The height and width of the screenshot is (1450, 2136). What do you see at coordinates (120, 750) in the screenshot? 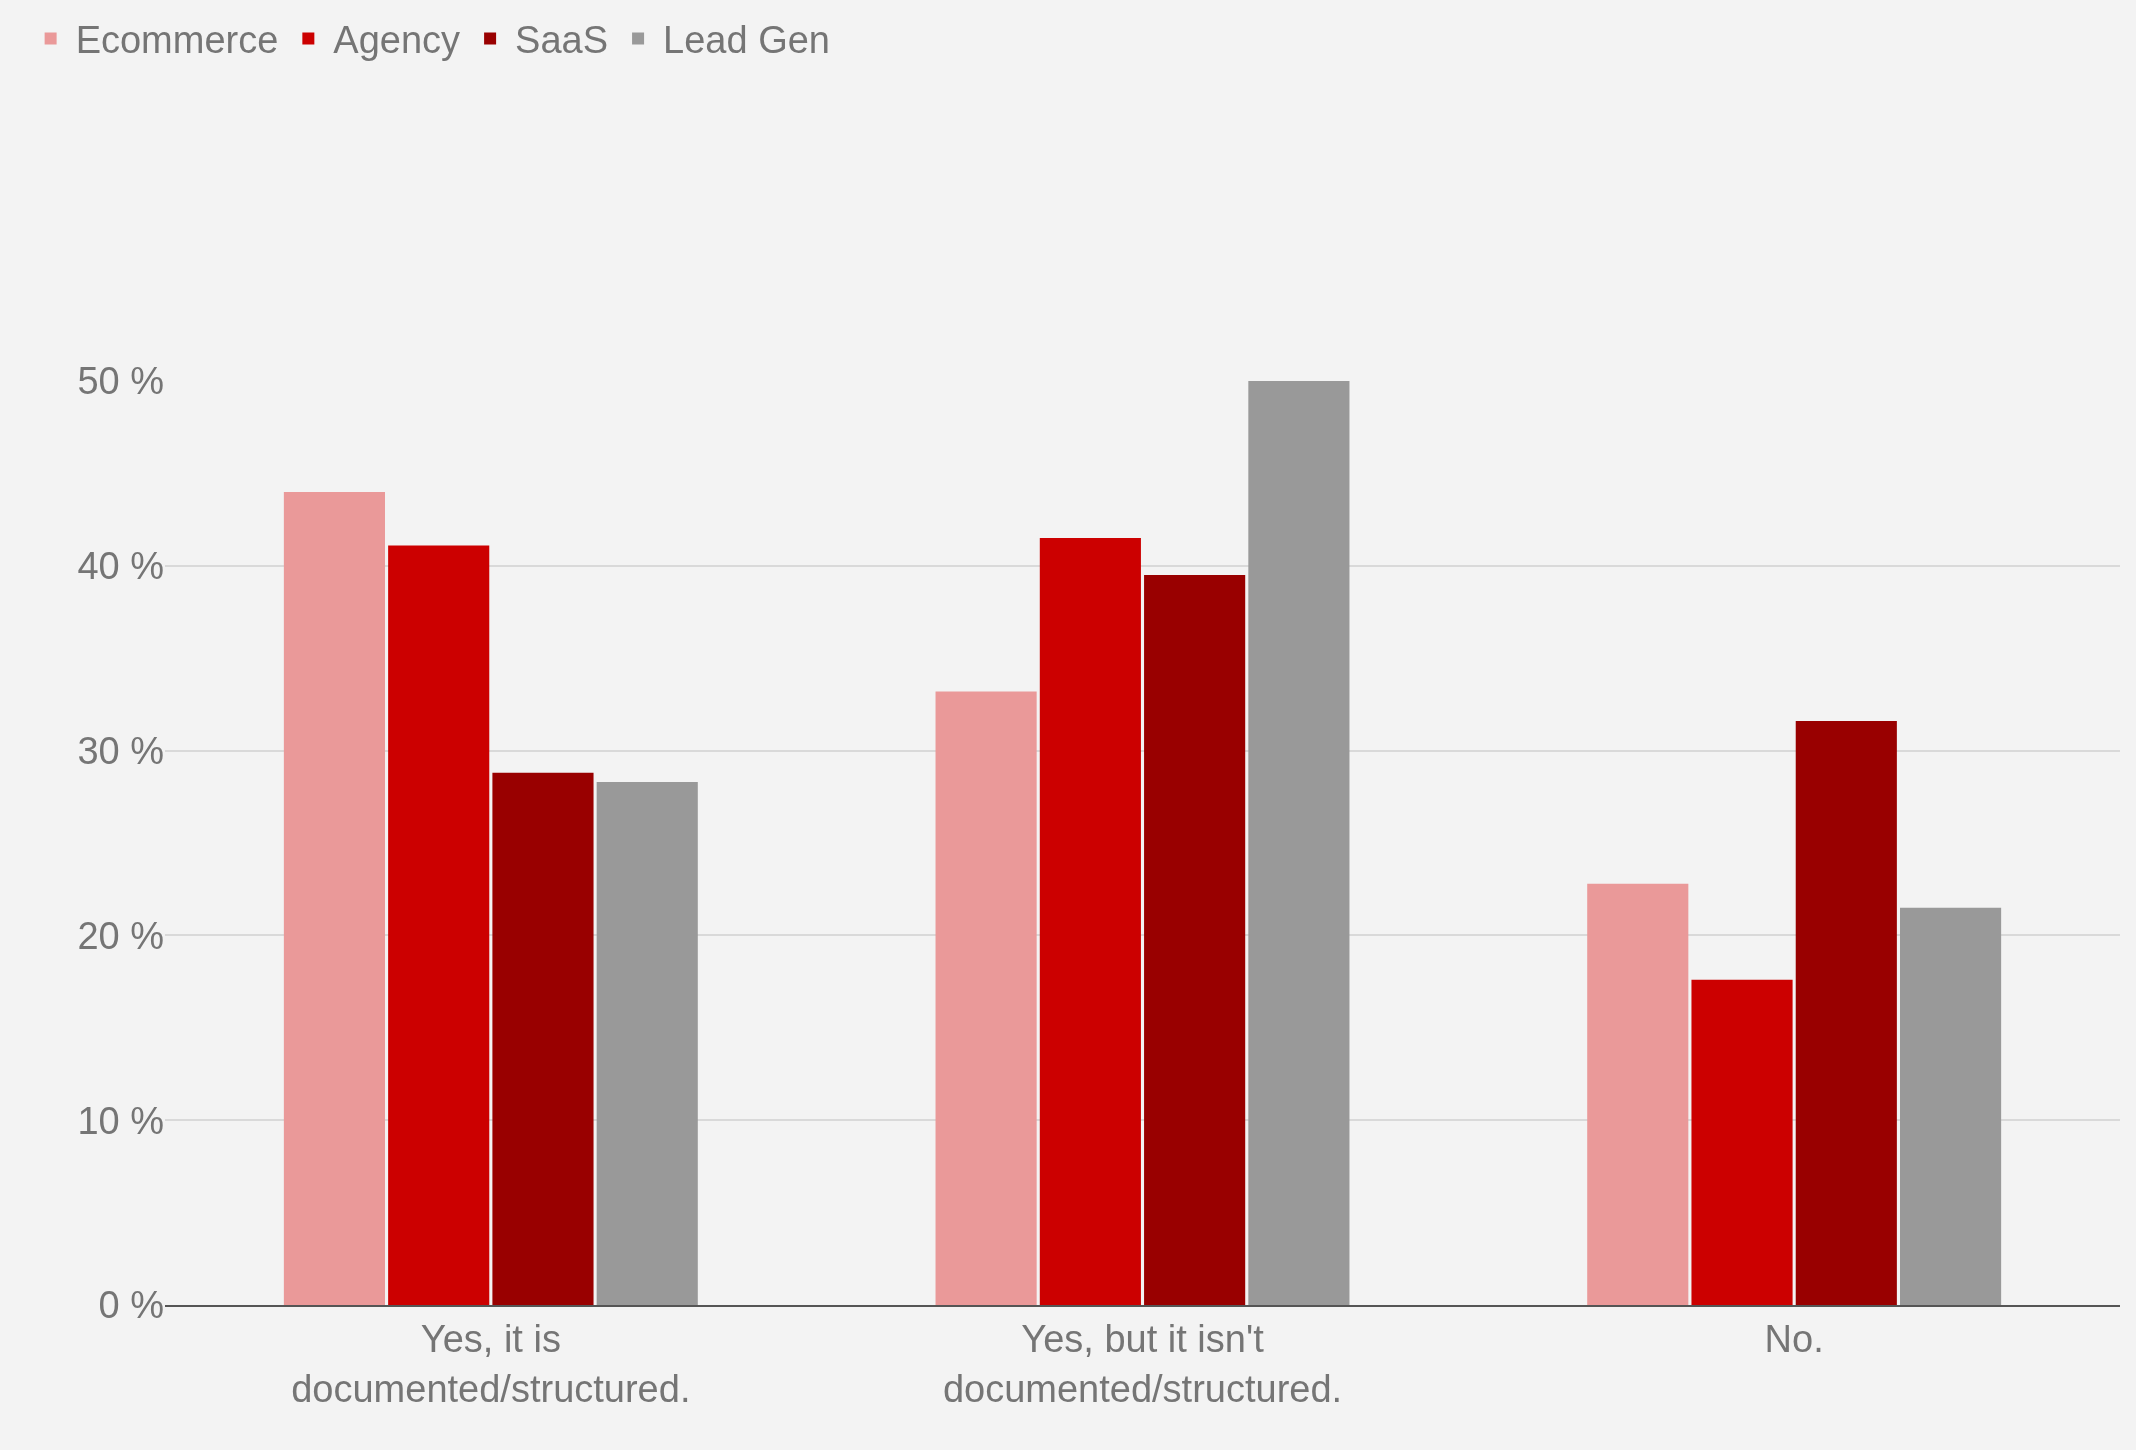
I see `y-tick-label: 30 %` at bounding box center [120, 750].